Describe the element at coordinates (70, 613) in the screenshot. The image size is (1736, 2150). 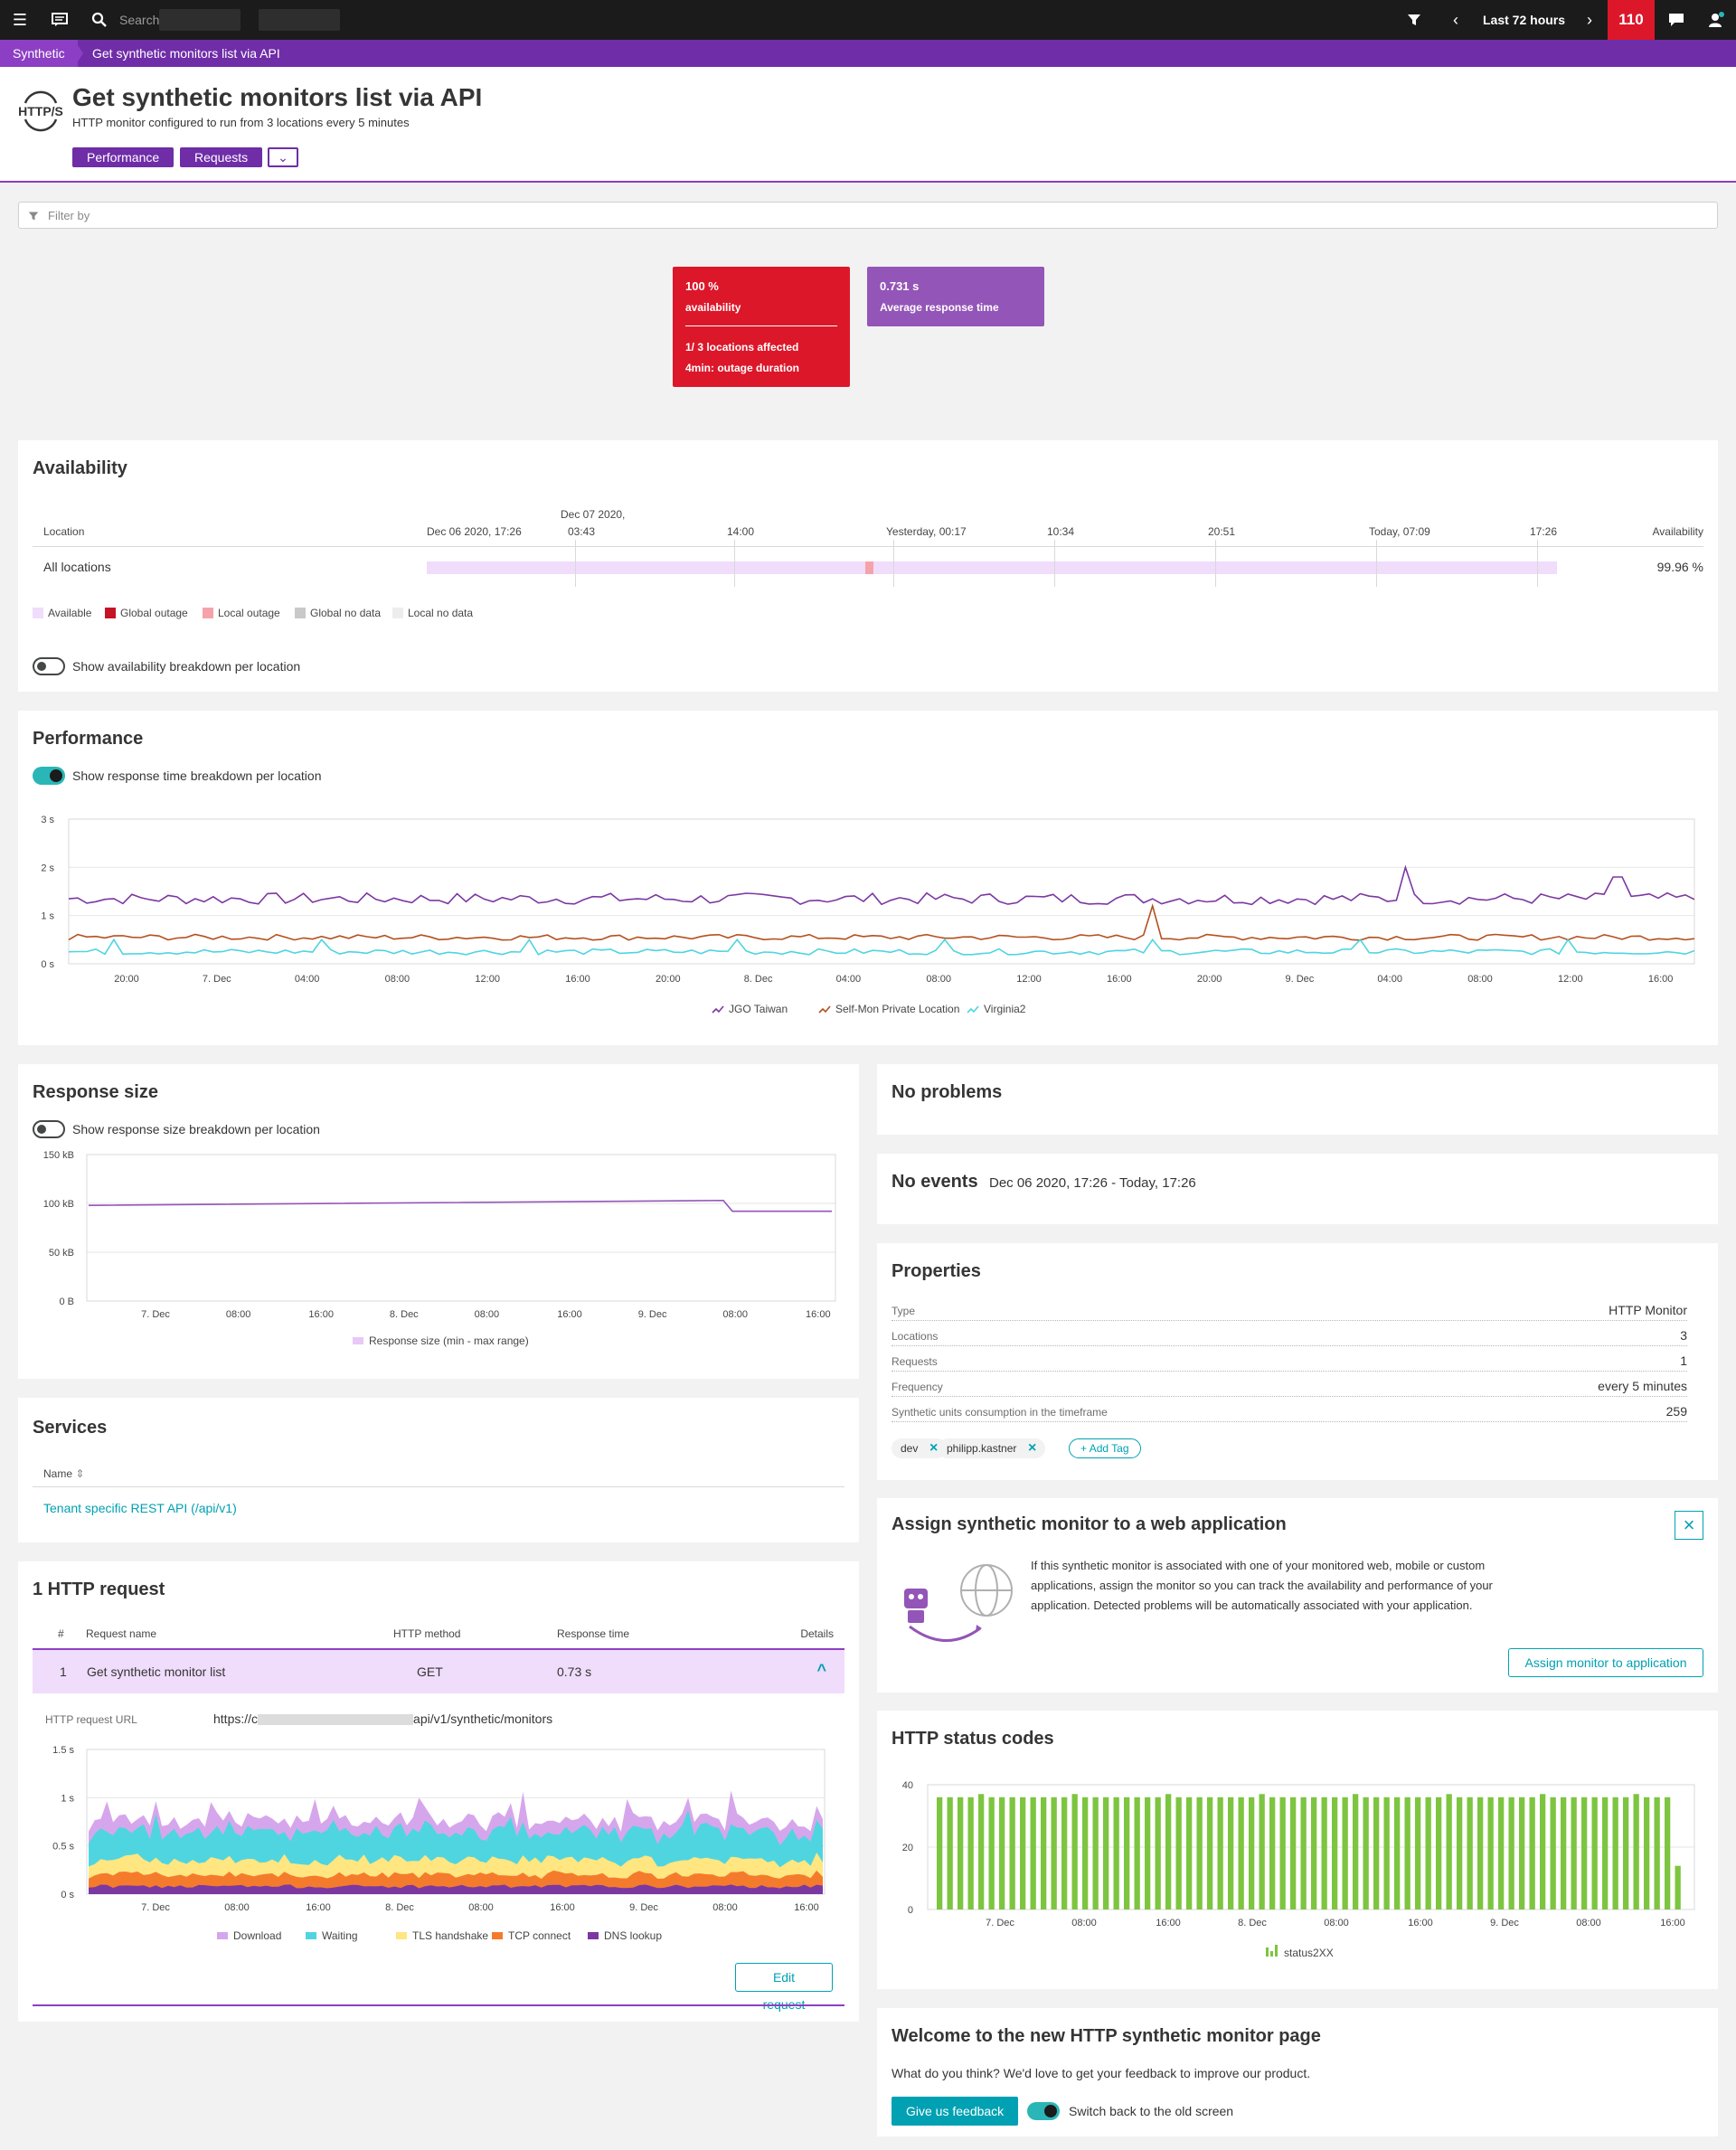
I see `legend-label: Available` at that location.